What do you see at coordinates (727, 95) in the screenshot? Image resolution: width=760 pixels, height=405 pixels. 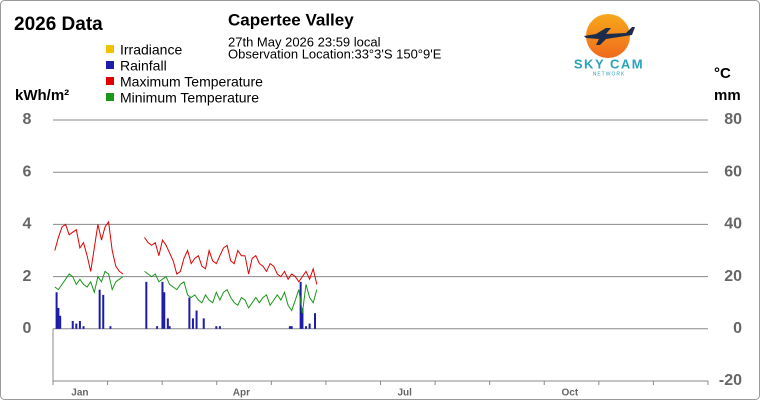 I see `y2-axis-label: mm` at bounding box center [727, 95].